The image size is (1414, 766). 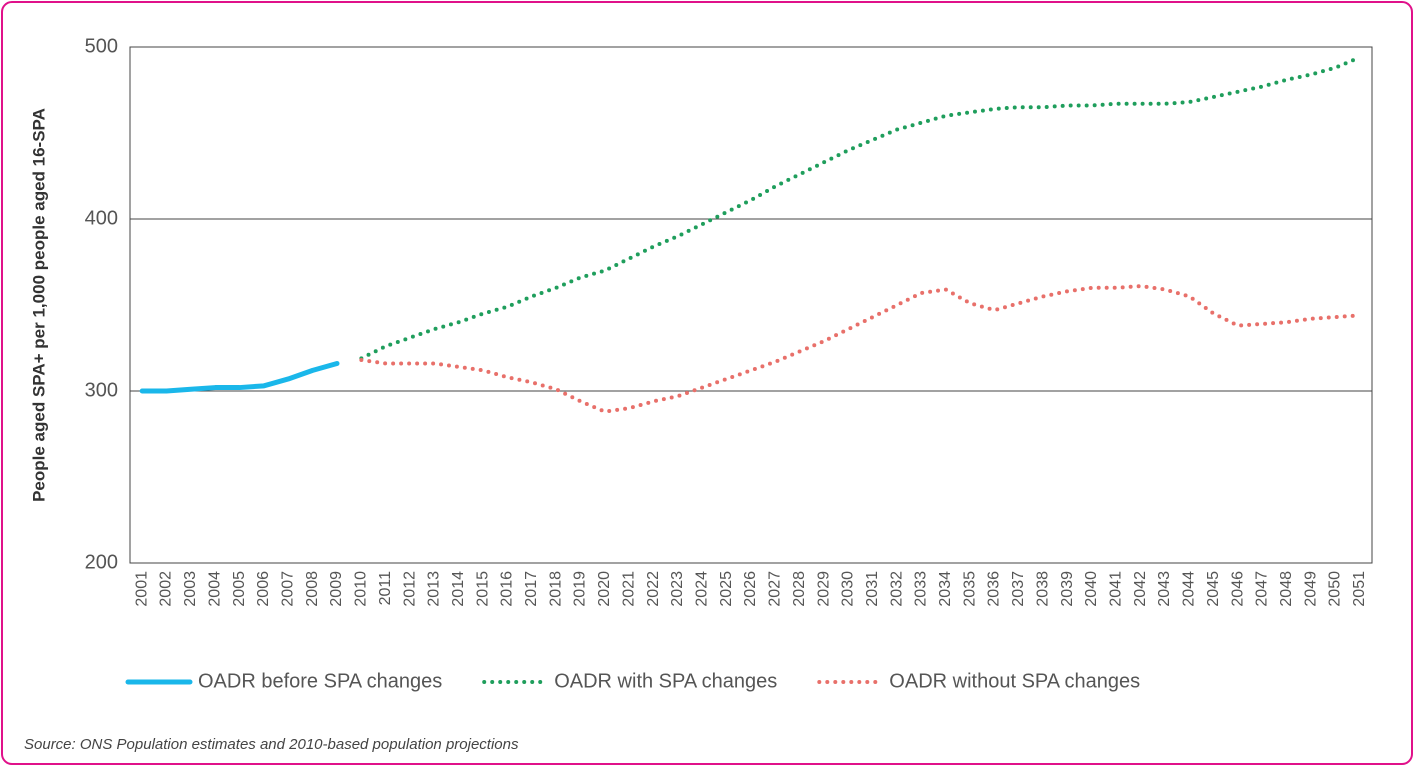 What do you see at coordinates (872, 589) in the screenshot?
I see `x-tick-label: 2031` at bounding box center [872, 589].